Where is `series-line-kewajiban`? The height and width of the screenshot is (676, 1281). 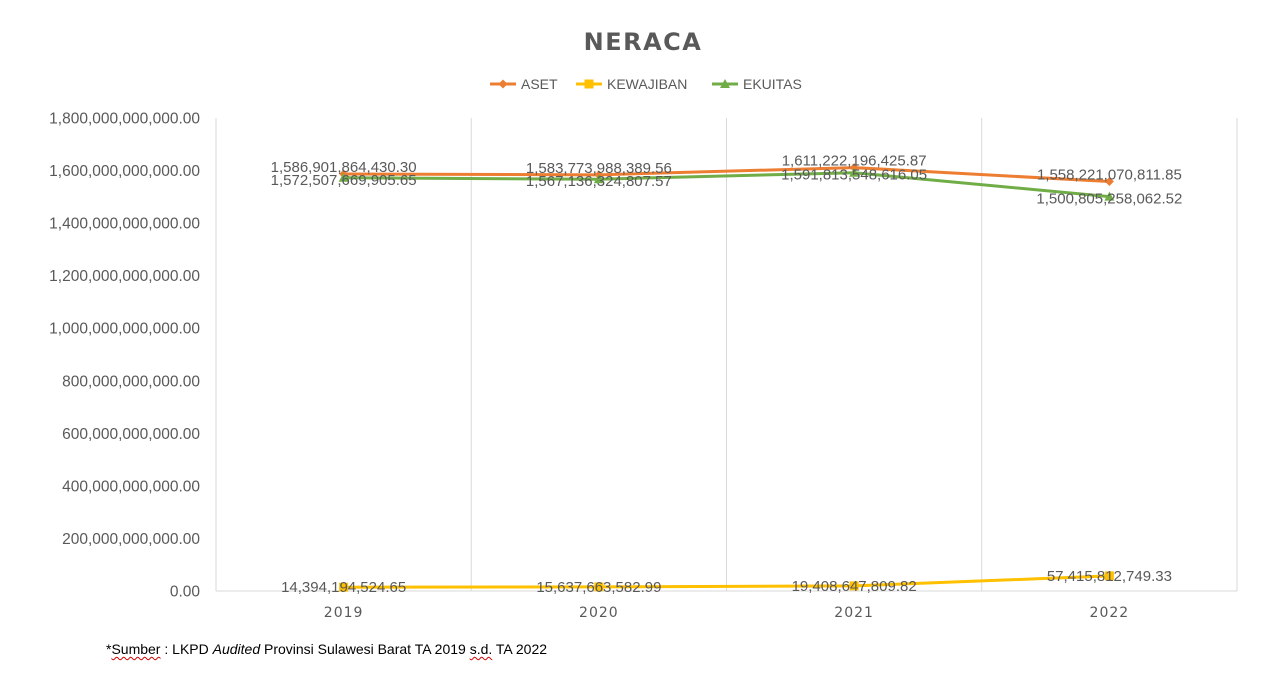
series-line-kewajiban is located at coordinates (726, 581).